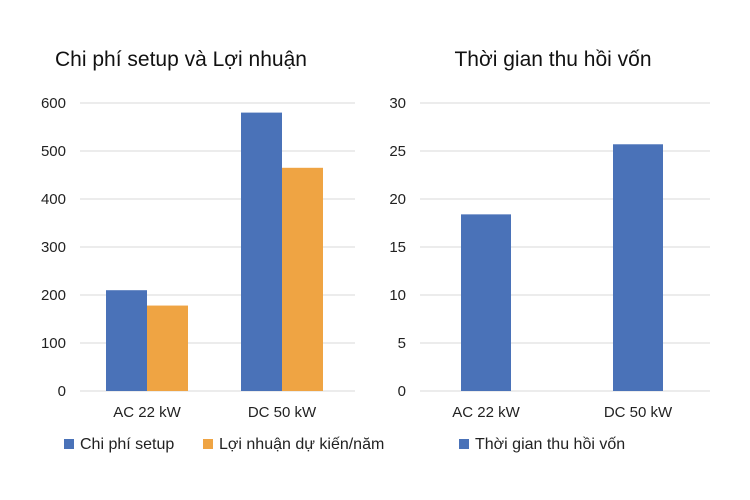 This screenshot has height=500, width=750. Describe the element at coordinates (127, 444) in the screenshot. I see `legend-label: Chi phí setup` at that location.